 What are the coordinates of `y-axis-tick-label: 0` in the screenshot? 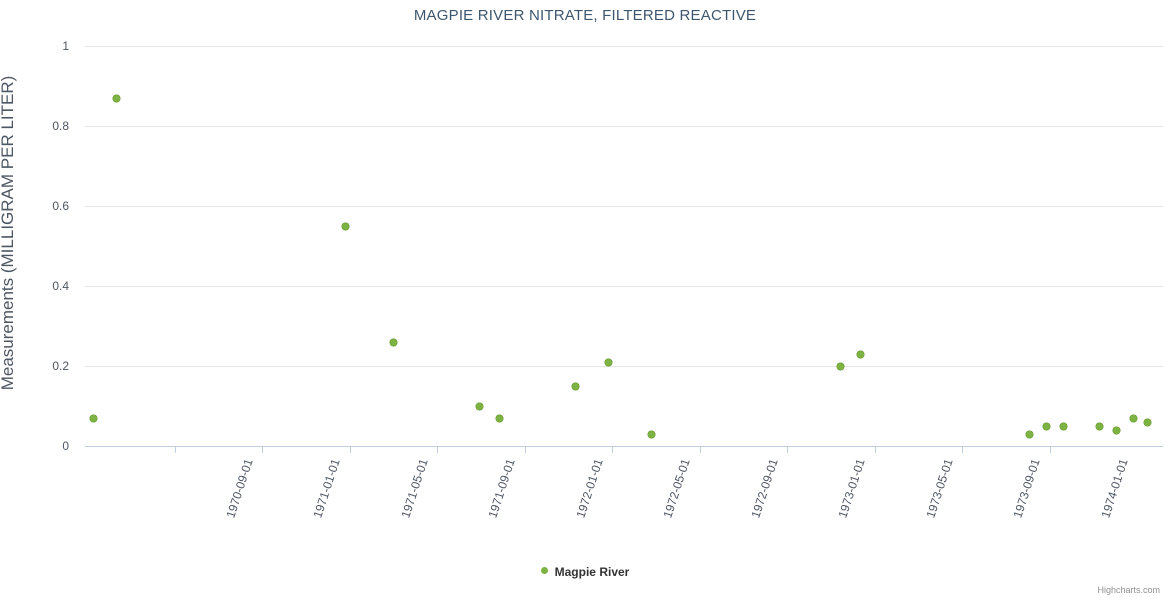 It's located at (65, 446).